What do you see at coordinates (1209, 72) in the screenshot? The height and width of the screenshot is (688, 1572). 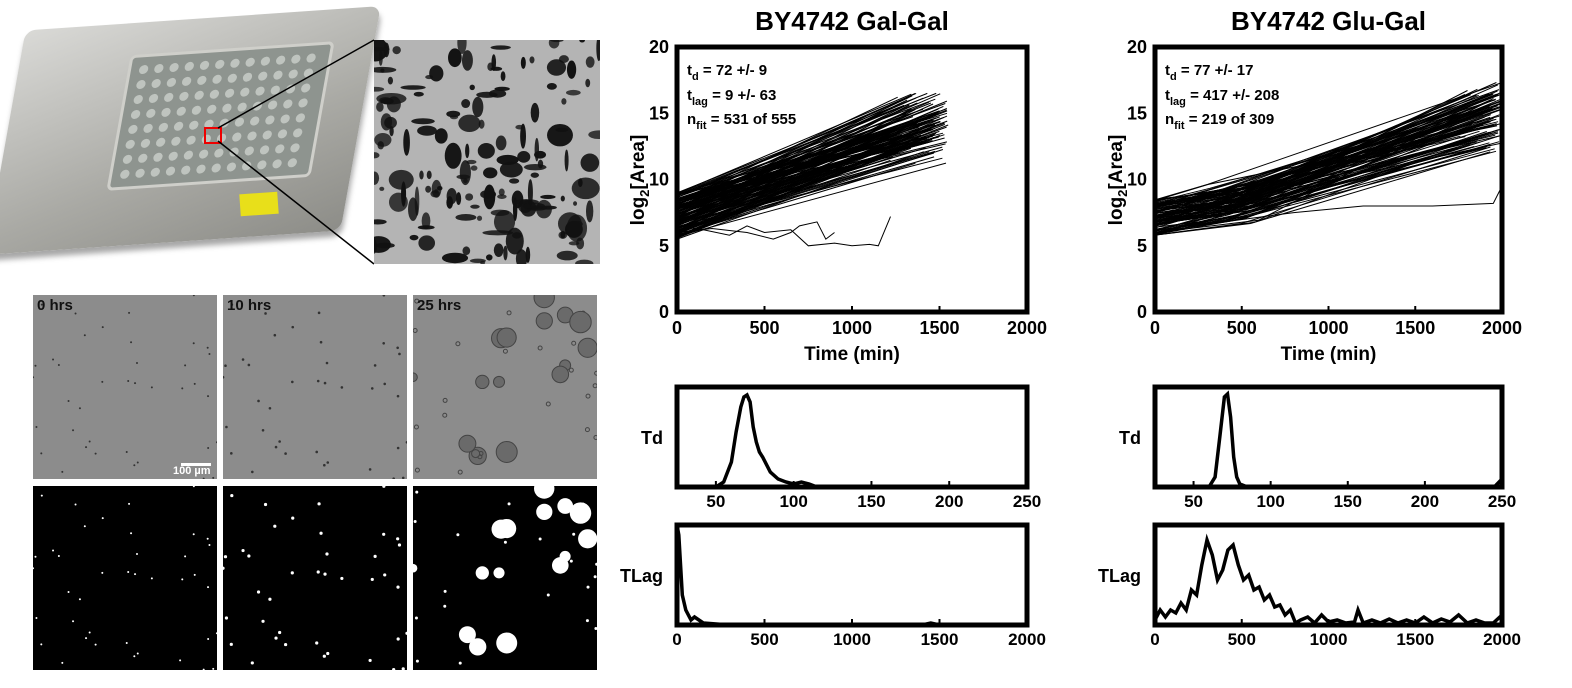 I see `annotation-td: td = 77 +/- 17` at bounding box center [1209, 72].